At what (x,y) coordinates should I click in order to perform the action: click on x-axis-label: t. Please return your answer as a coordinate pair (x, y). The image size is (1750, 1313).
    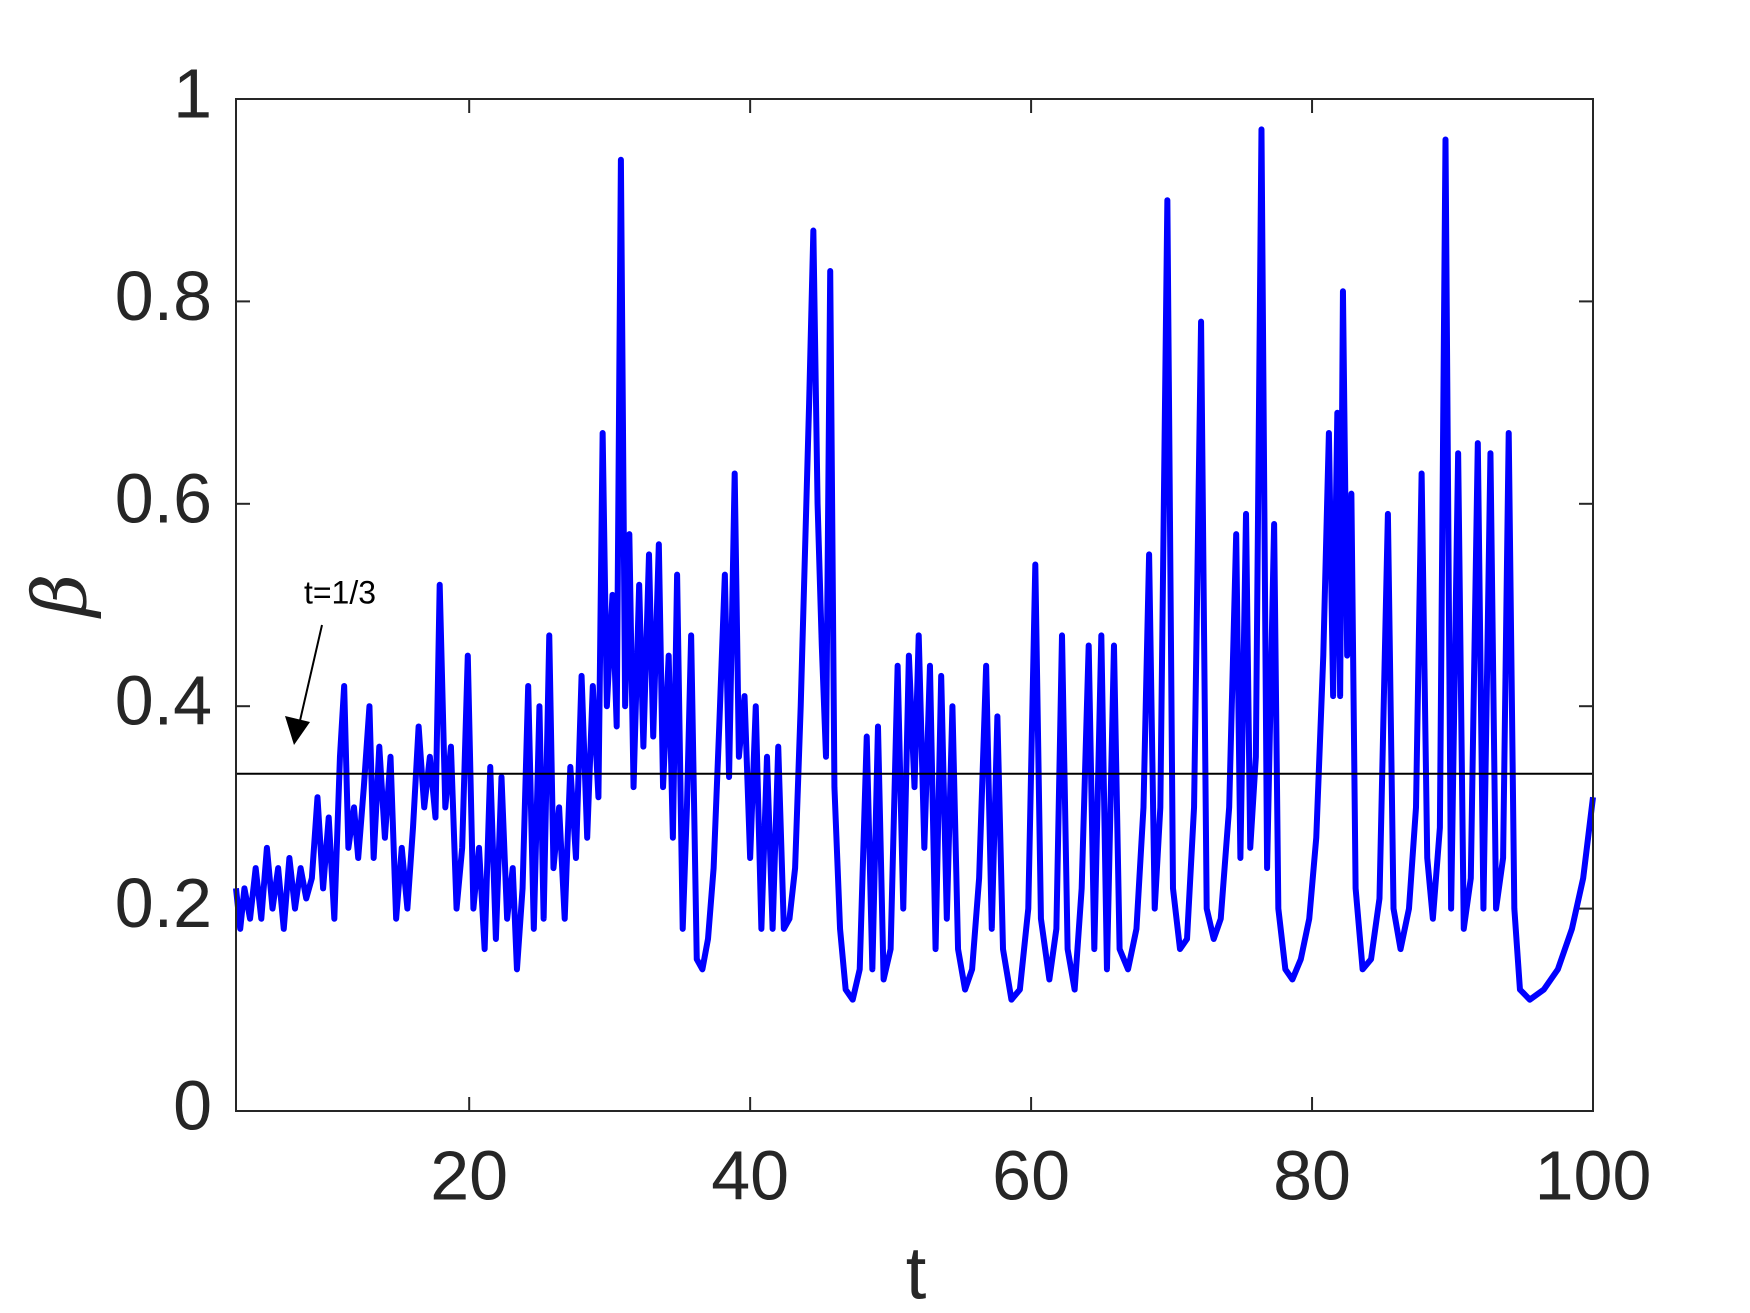
    Looking at the image, I should click on (916, 1272).